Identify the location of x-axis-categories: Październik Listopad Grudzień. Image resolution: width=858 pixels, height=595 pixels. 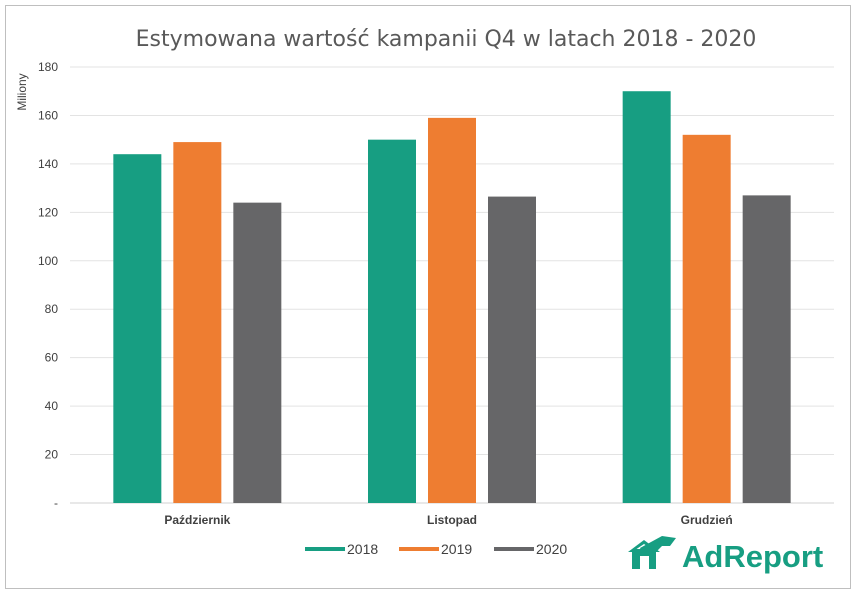
(448, 520).